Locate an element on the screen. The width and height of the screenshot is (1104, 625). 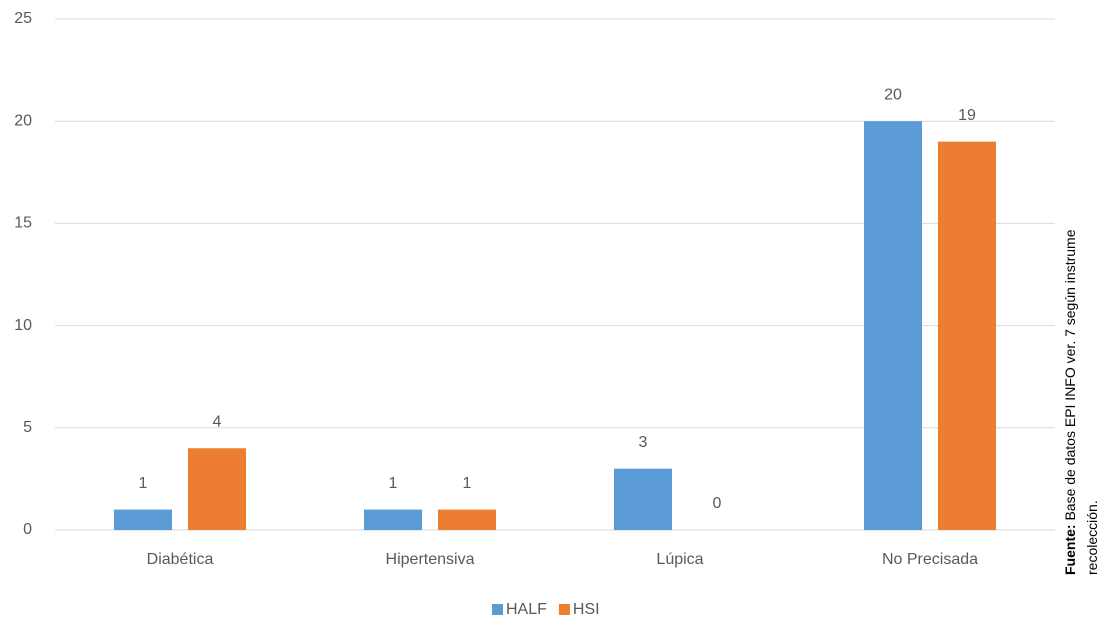
x-tick-label: Lúpica is located at coordinates (679, 559).